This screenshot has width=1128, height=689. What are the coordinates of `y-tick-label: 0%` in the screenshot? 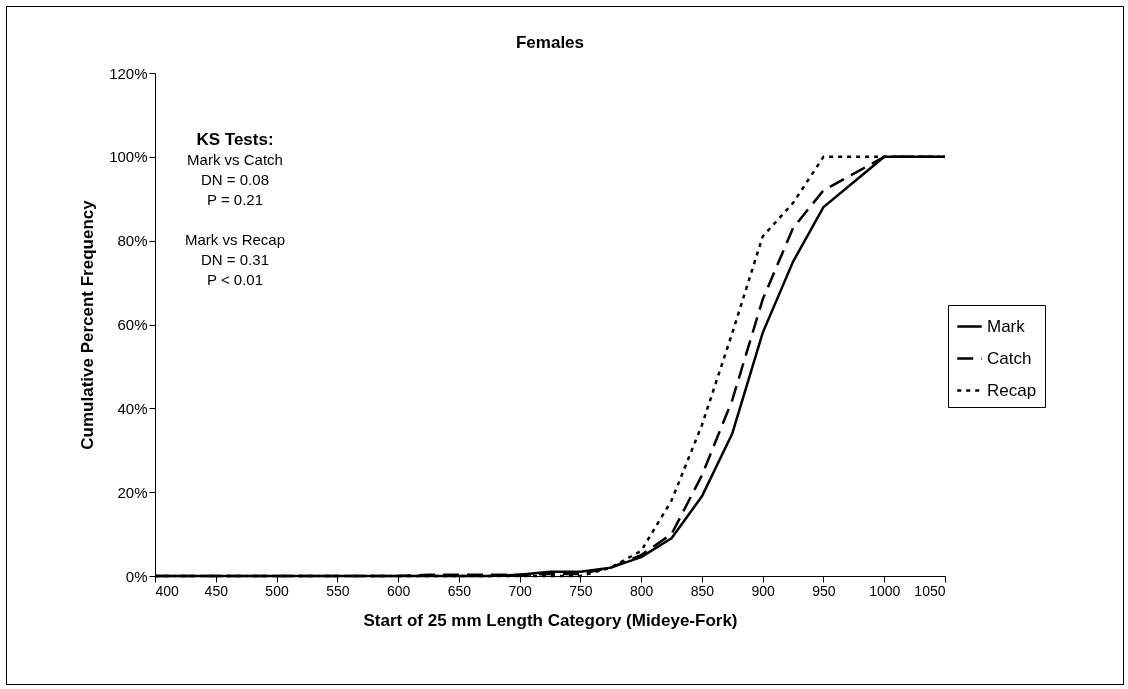 It's located at (136, 576).